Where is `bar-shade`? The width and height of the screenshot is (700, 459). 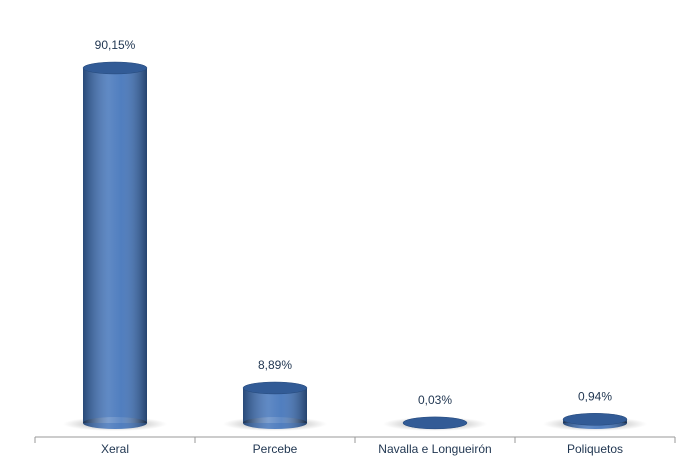 bar-shade is located at coordinates (115, 245).